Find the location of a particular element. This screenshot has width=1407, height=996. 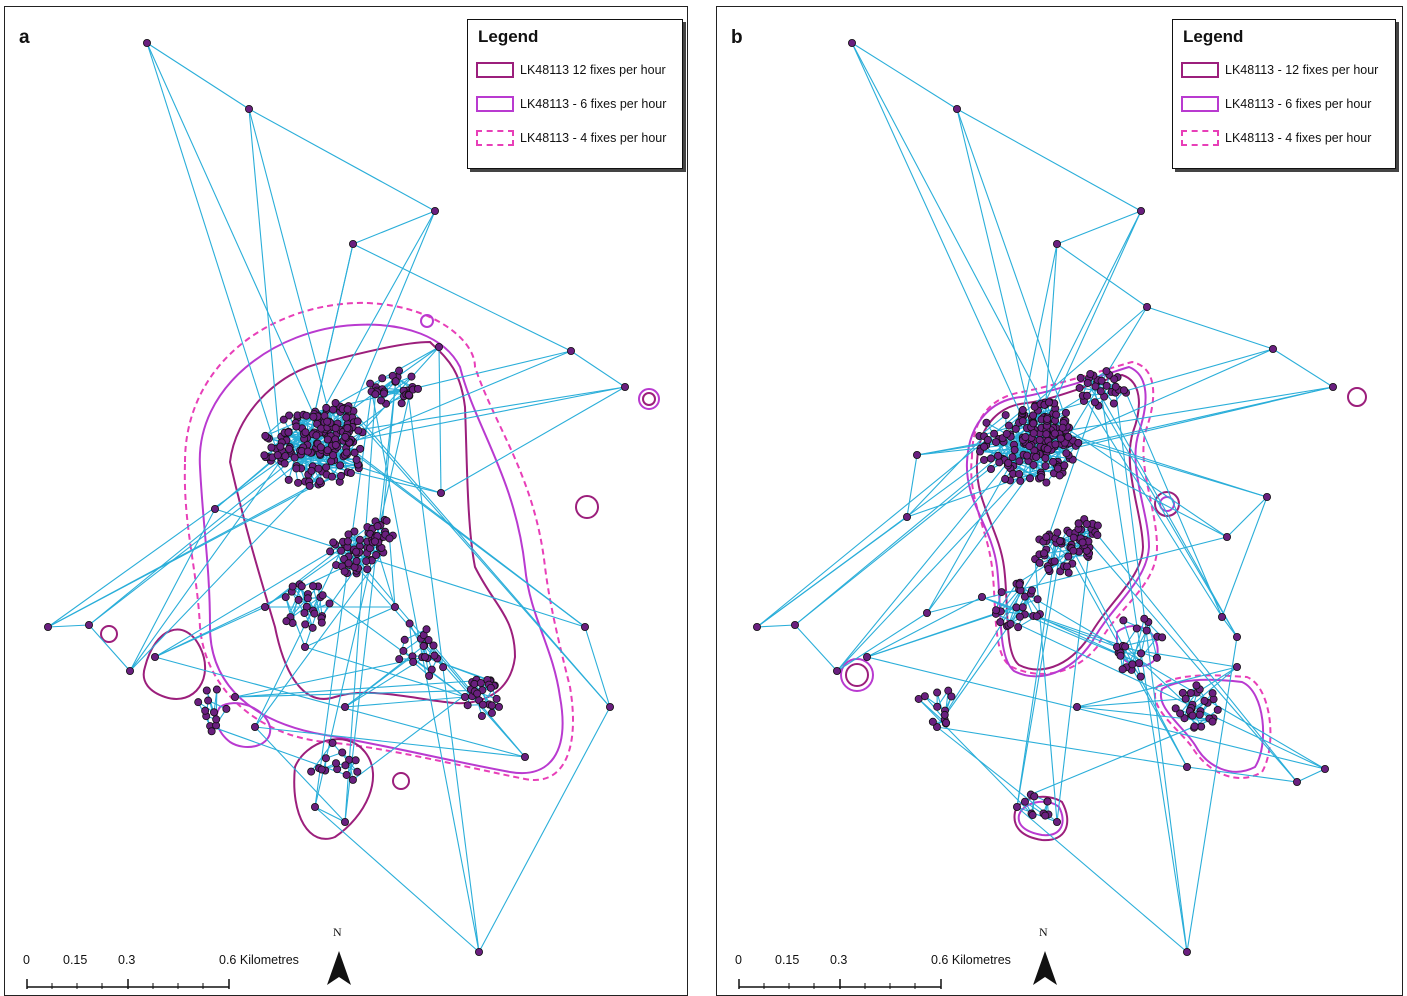

contour-ring-ne2-a is located at coordinates (649, 399).